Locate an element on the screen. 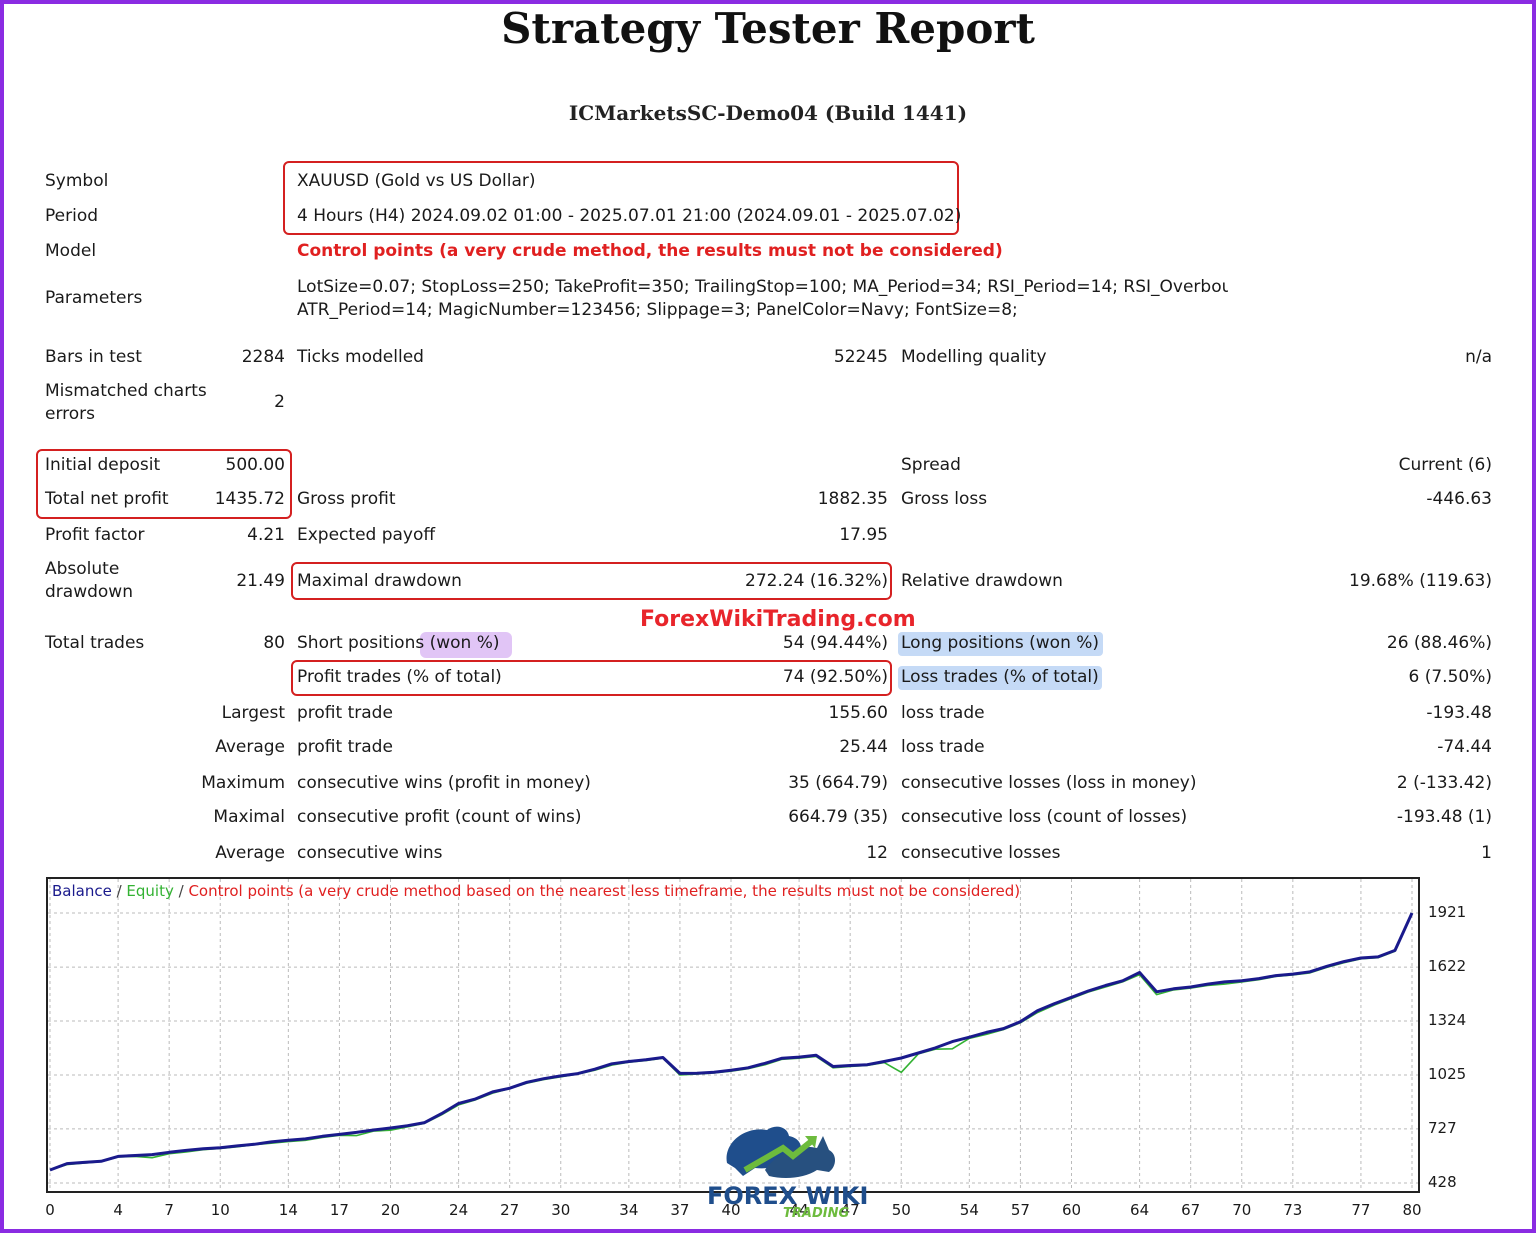 The image size is (1536, 1233). x-tick-label: 10 is located at coordinates (220, 1210).